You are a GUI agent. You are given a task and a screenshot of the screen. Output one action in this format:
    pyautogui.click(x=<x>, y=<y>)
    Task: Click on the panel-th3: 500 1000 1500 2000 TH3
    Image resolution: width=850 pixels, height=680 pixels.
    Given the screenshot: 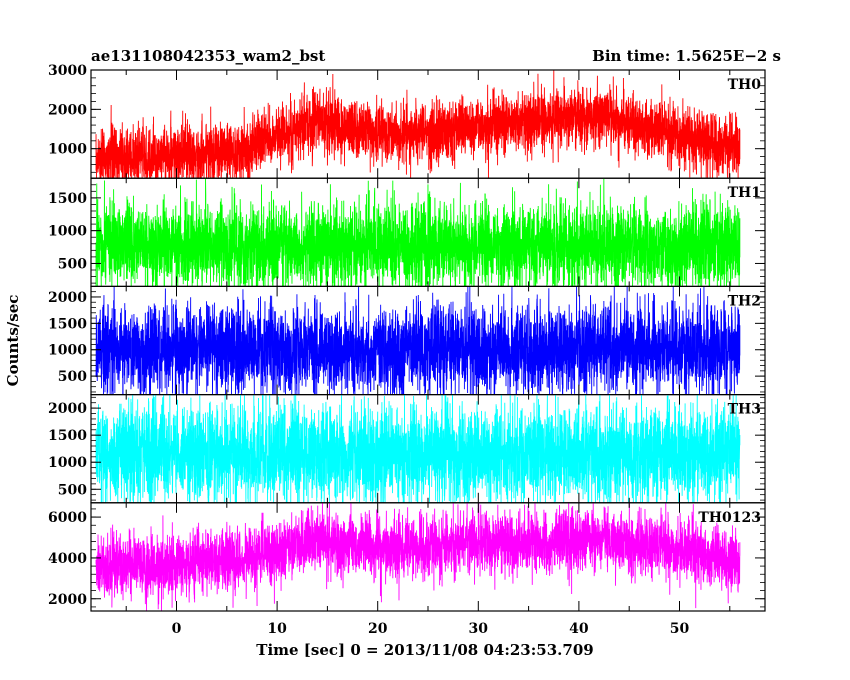 What is the action you would take?
    pyautogui.click(x=407, y=449)
    